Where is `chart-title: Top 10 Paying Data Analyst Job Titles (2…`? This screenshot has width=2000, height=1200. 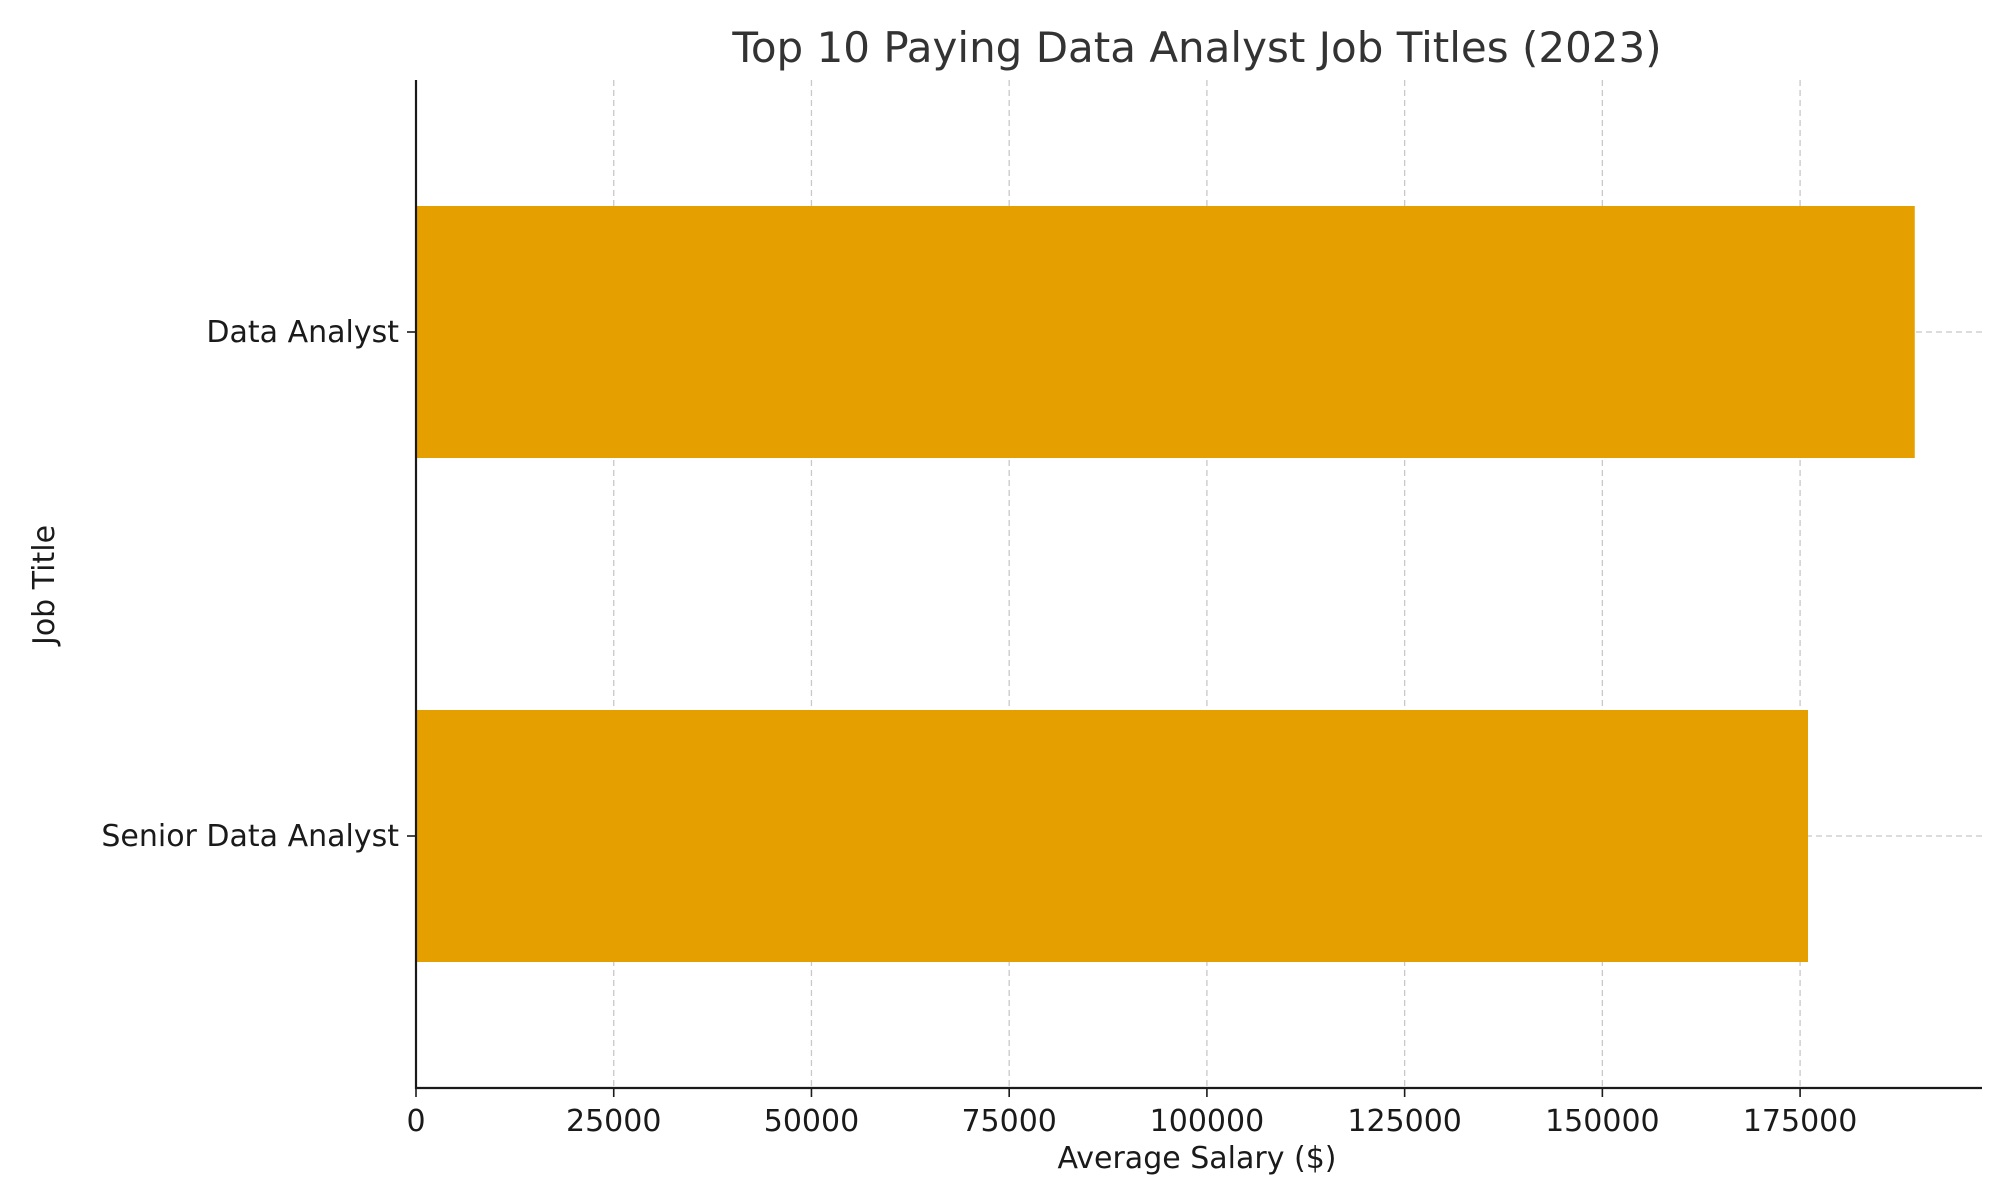
chart-title: Top 10 Paying Data Analyst Job Titles (2… is located at coordinates (1196, 47).